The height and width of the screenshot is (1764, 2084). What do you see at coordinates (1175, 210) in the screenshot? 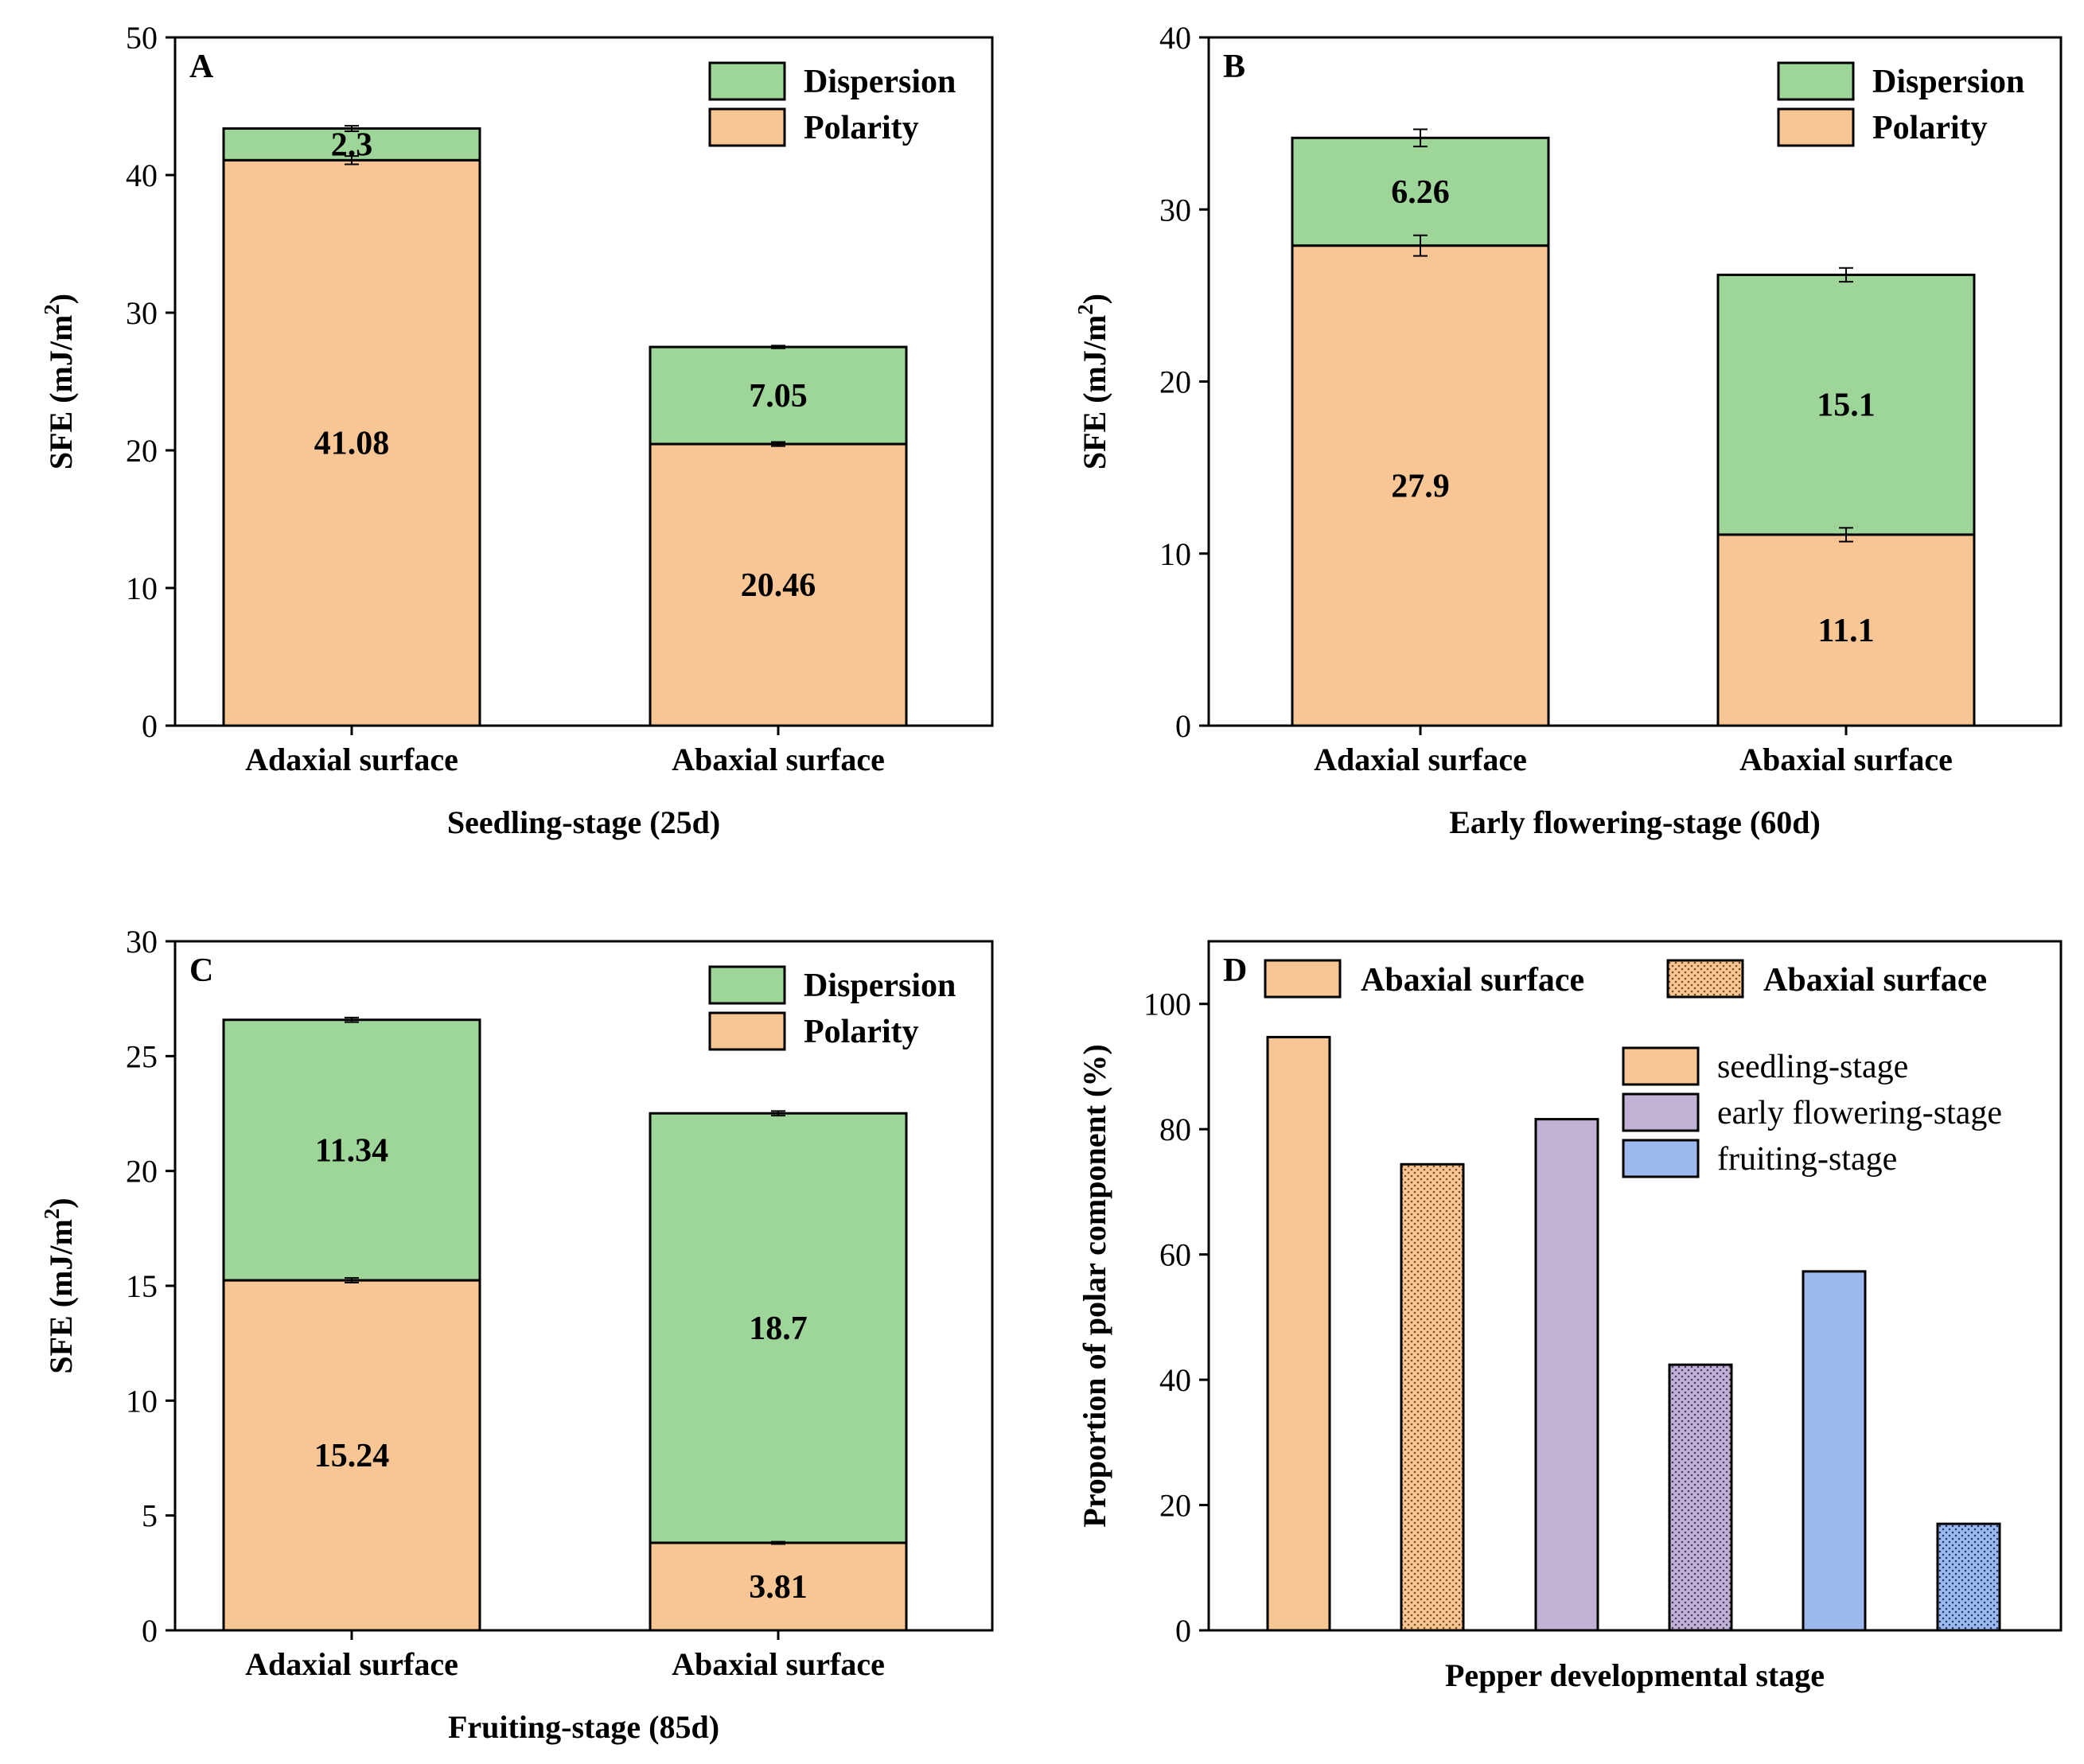
I see `panel-b-ytick-label-3: 30` at bounding box center [1175, 210].